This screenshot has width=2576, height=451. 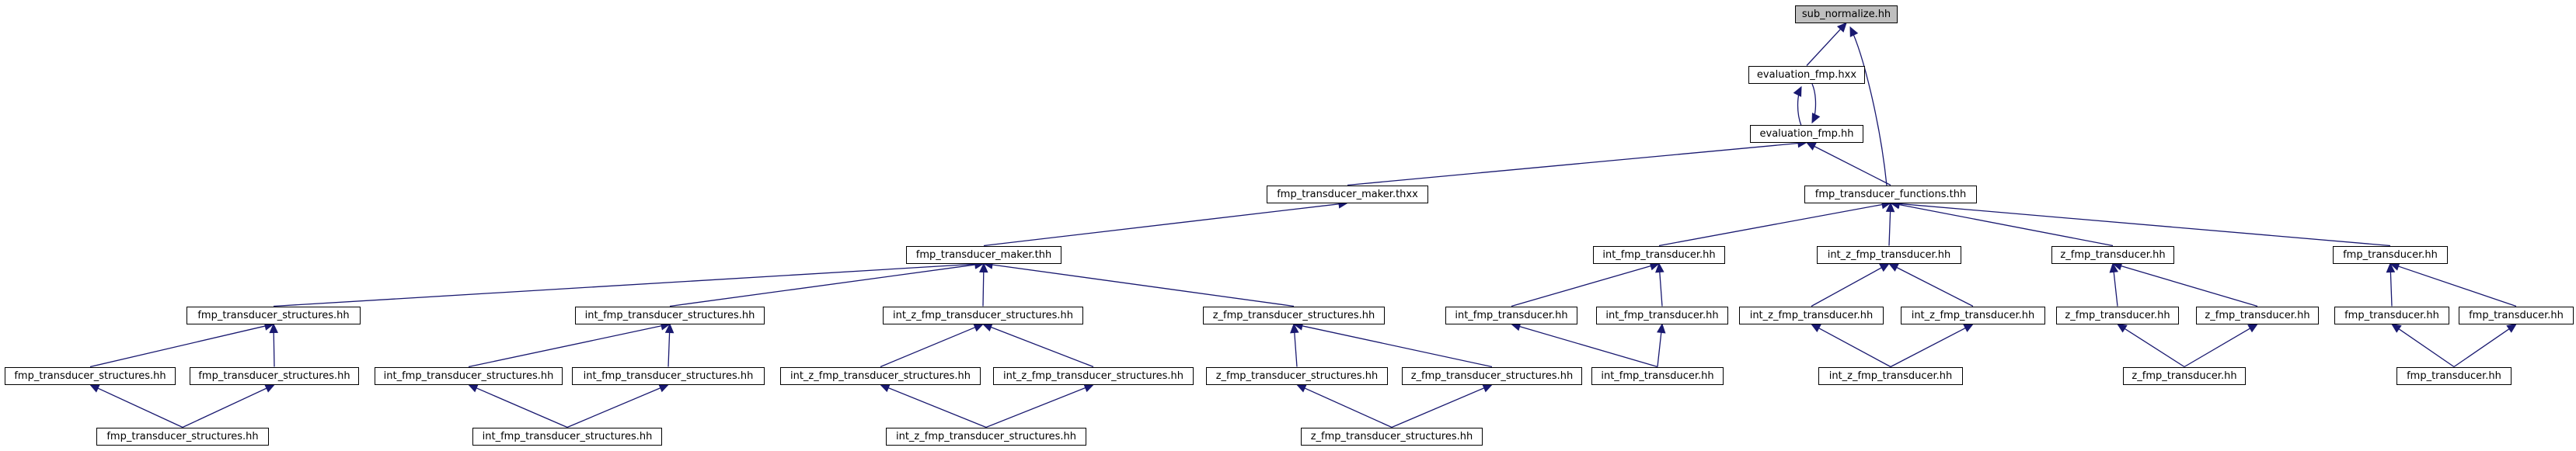 What do you see at coordinates (1806, 133) in the screenshot?
I see `graph-node-evaluation-fmp-hh: evaluation_fmp.hh` at bounding box center [1806, 133].